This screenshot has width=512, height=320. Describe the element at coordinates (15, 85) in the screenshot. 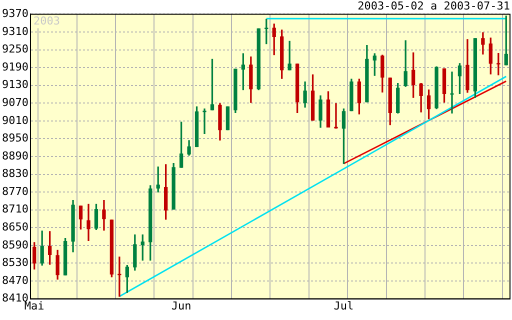

I see `y-tick-label: 9130` at that location.